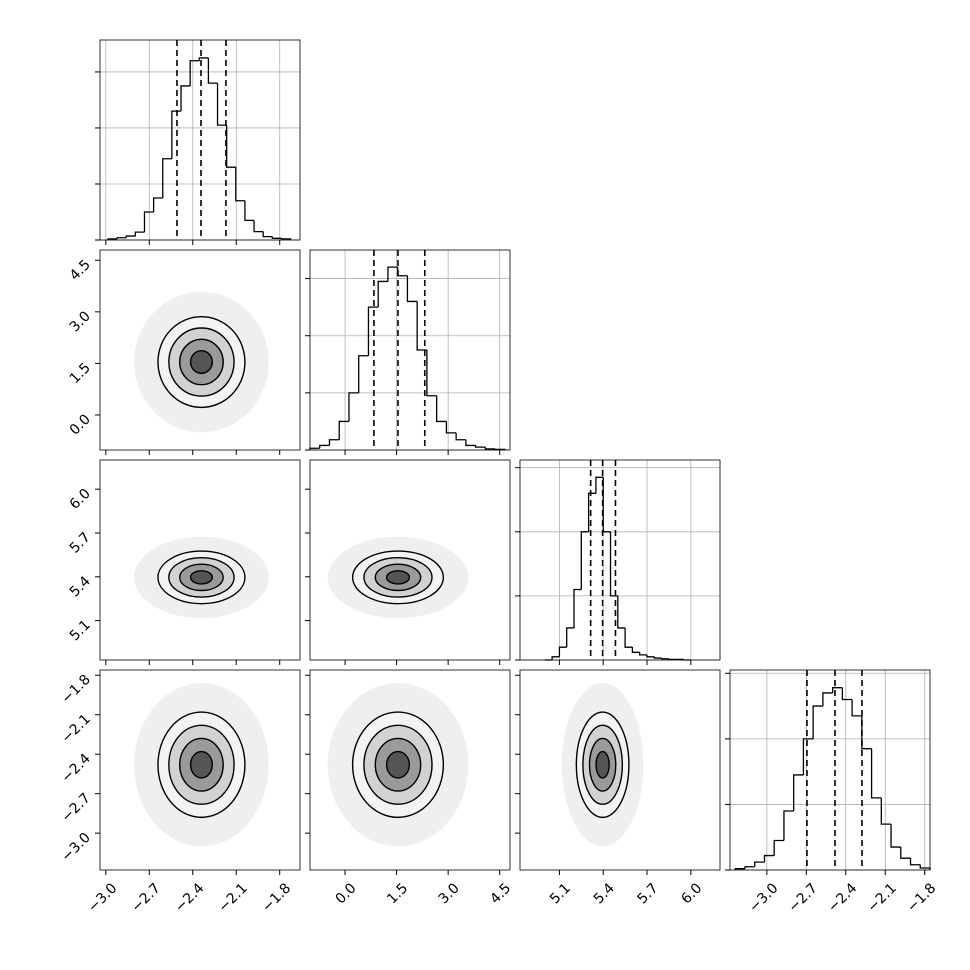  What do you see at coordinates (346, 893) in the screenshot?
I see `x-tick-label: 0.0` at bounding box center [346, 893].